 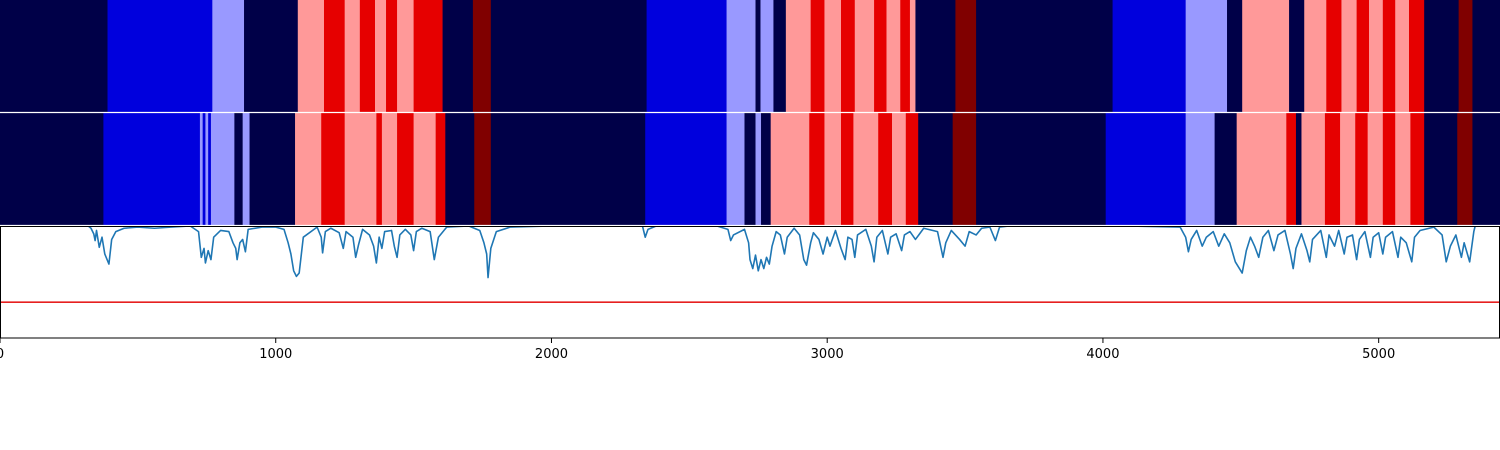 What do you see at coordinates (551, 354) in the screenshot?
I see `x-tick-label: 2000` at bounding box center [551, 354].